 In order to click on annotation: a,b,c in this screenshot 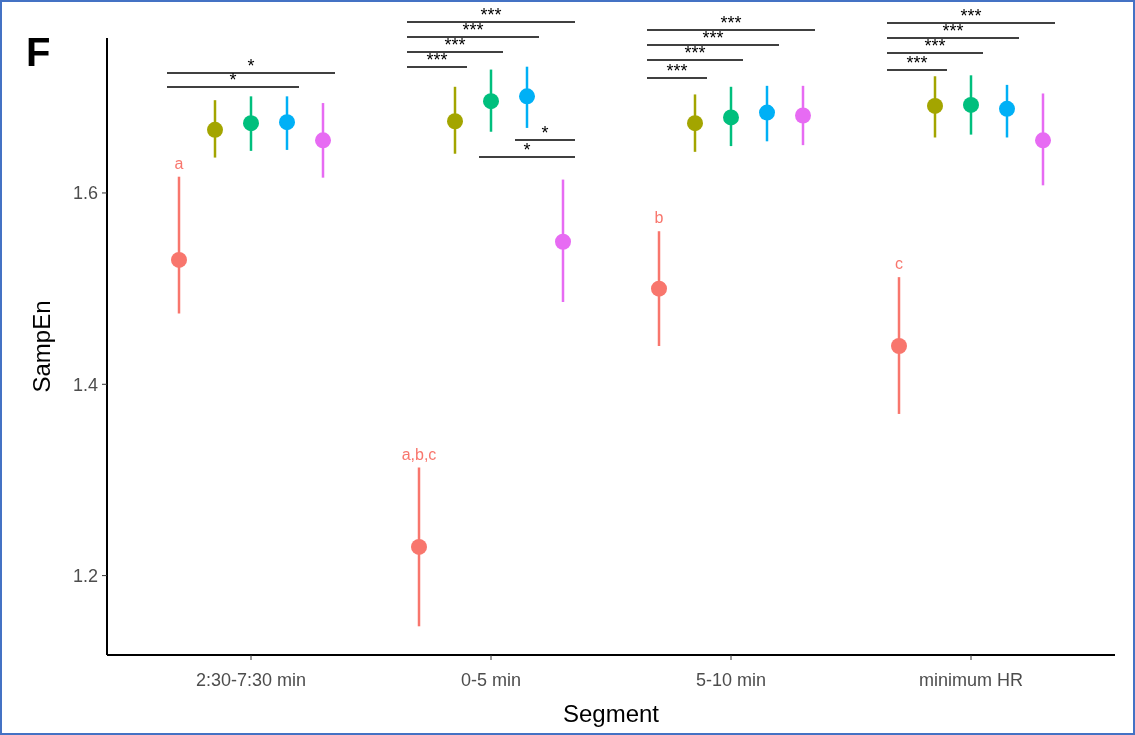, I will do `click(419, 454)`.